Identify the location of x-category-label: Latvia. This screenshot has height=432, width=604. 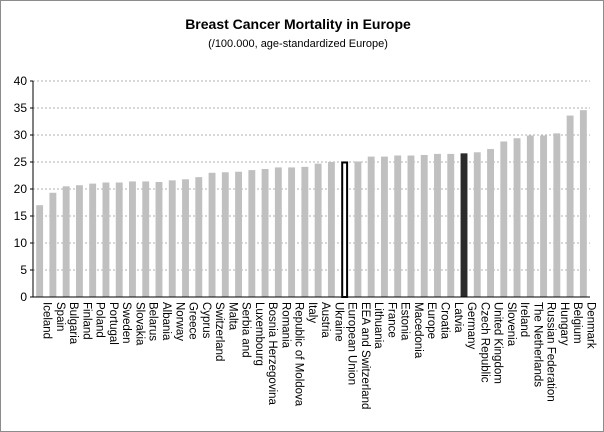
(458, 317).